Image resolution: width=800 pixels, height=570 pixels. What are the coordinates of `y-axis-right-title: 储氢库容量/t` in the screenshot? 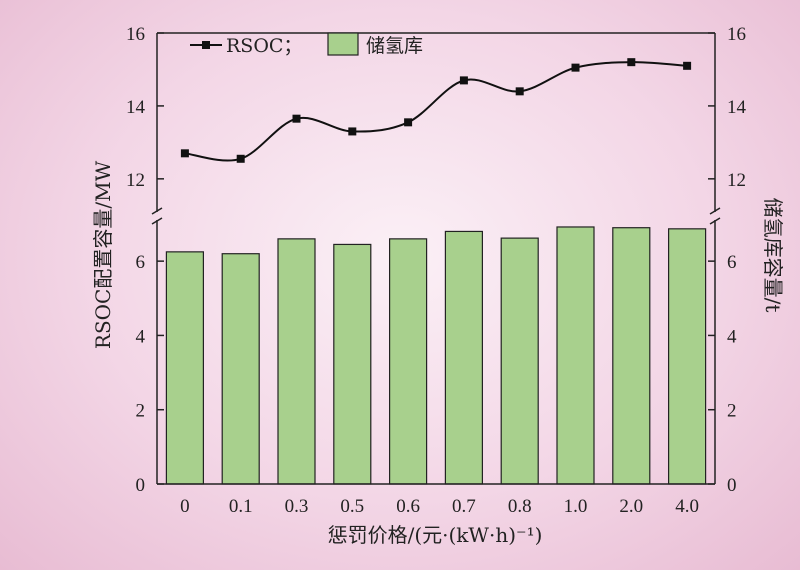 It's located at (773, 255).